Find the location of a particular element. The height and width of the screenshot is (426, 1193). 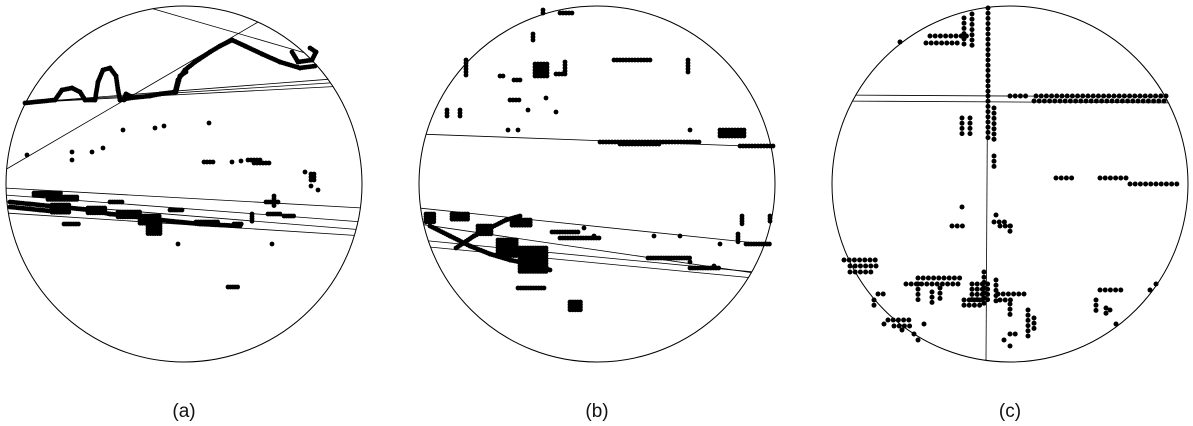

panel-b-line is located at coordinates (592, 226).